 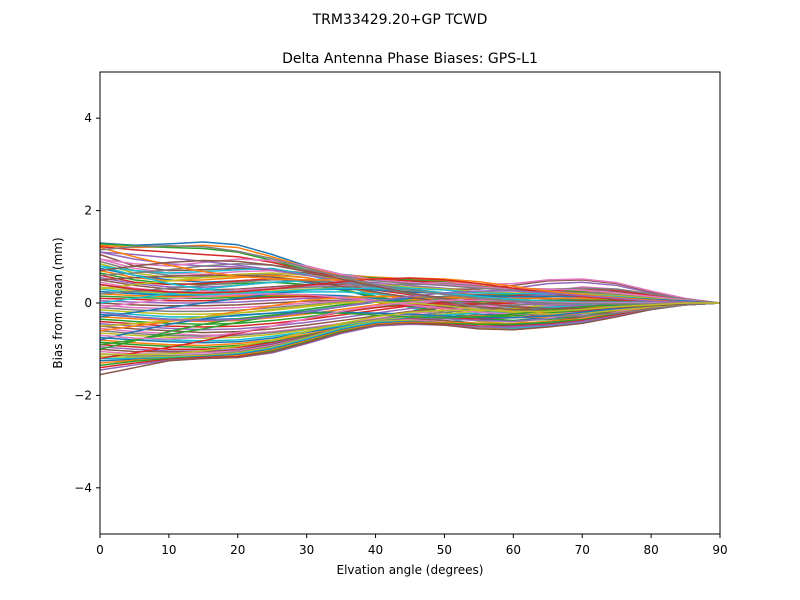 I want to click on y-tick-label: −4, so click(x=83, y=488).